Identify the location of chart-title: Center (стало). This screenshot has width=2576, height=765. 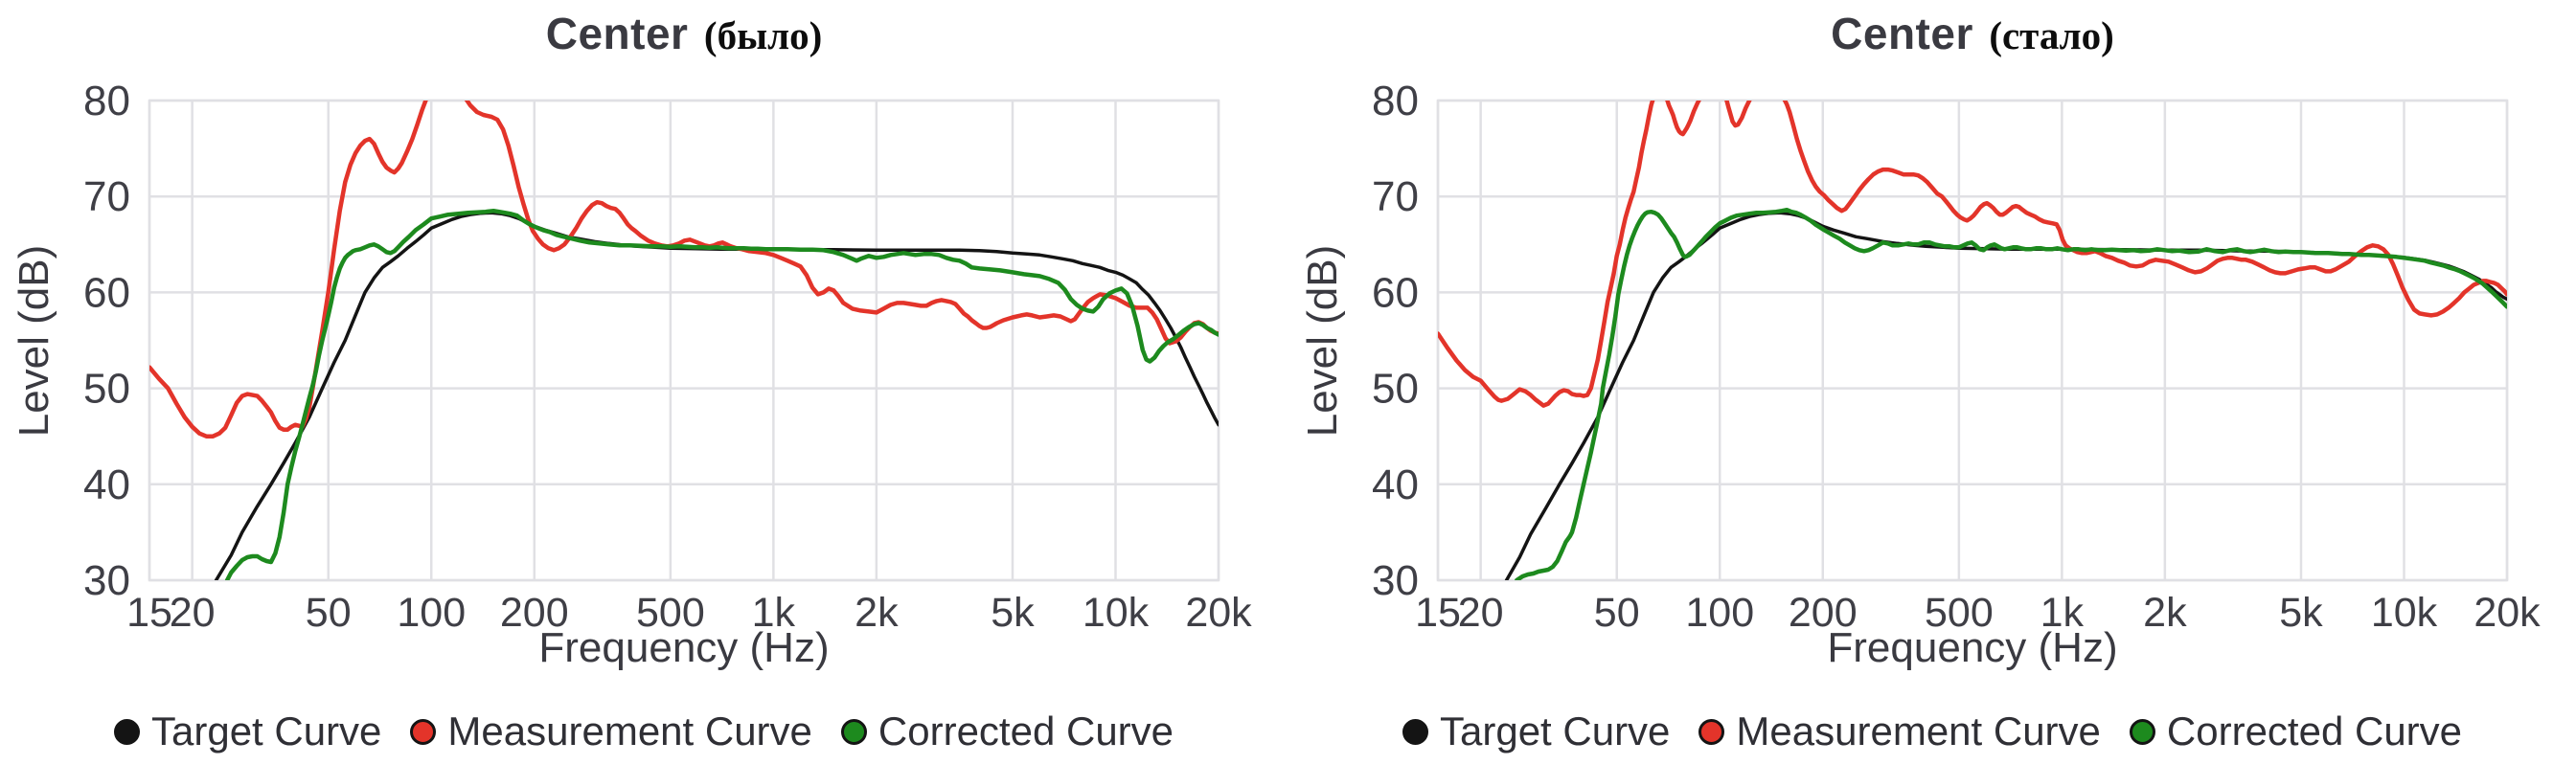
(1972, 34).